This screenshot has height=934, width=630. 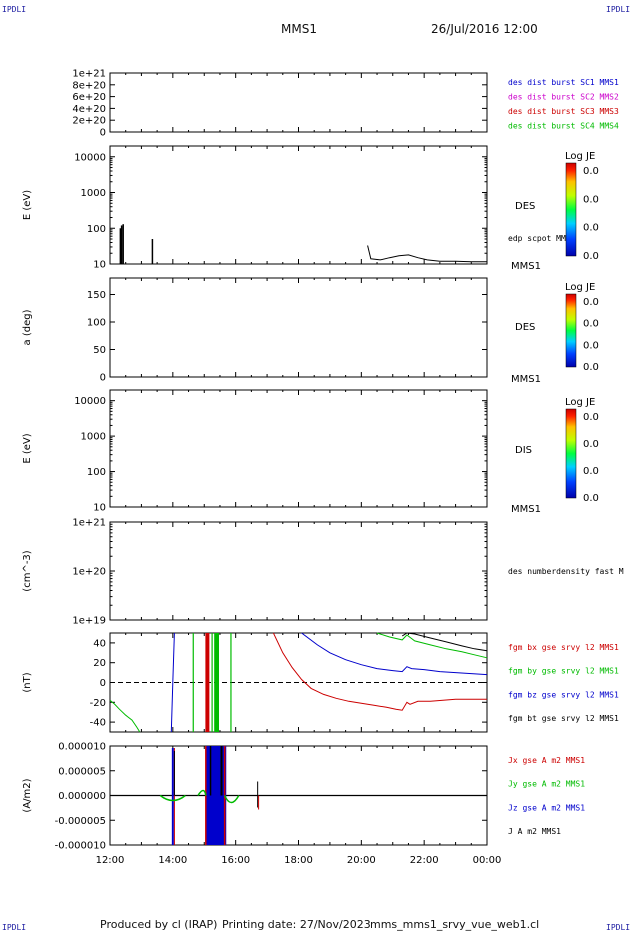 What do you see at coordinates (27, 795) in the screenshot?
I see `y-axis-label: (A/m2)` at bounding box center [27, 795].